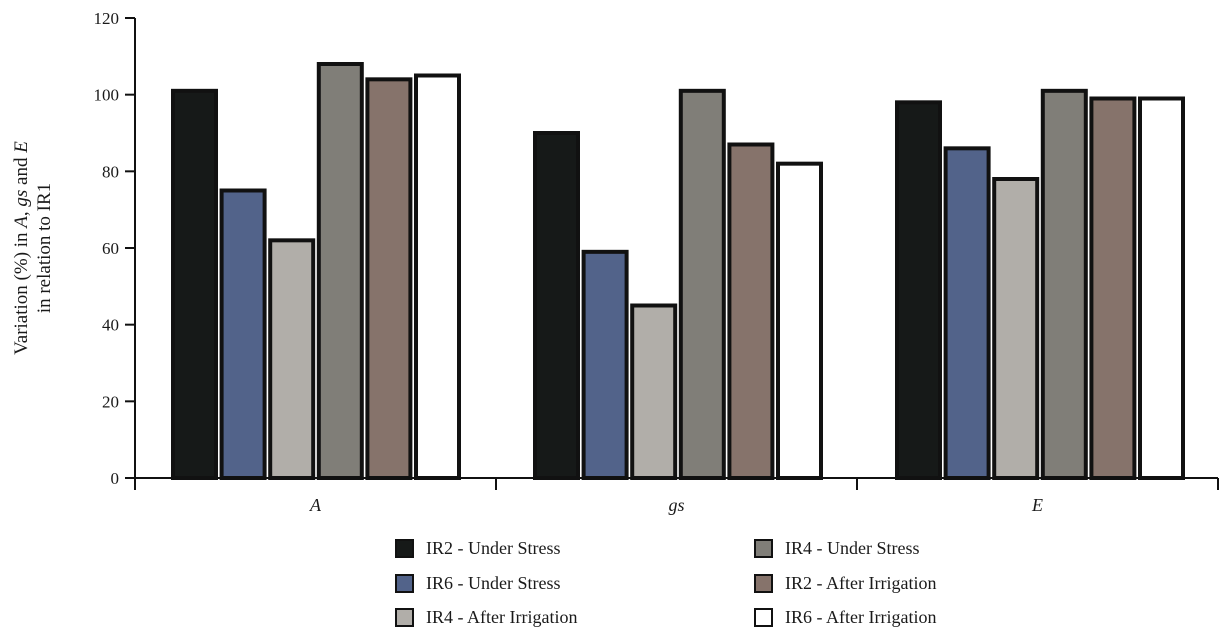 This screenshot has width=1221, height=630. I want to click on legend-label: IR6 - Under Stress, so click(493, 583).